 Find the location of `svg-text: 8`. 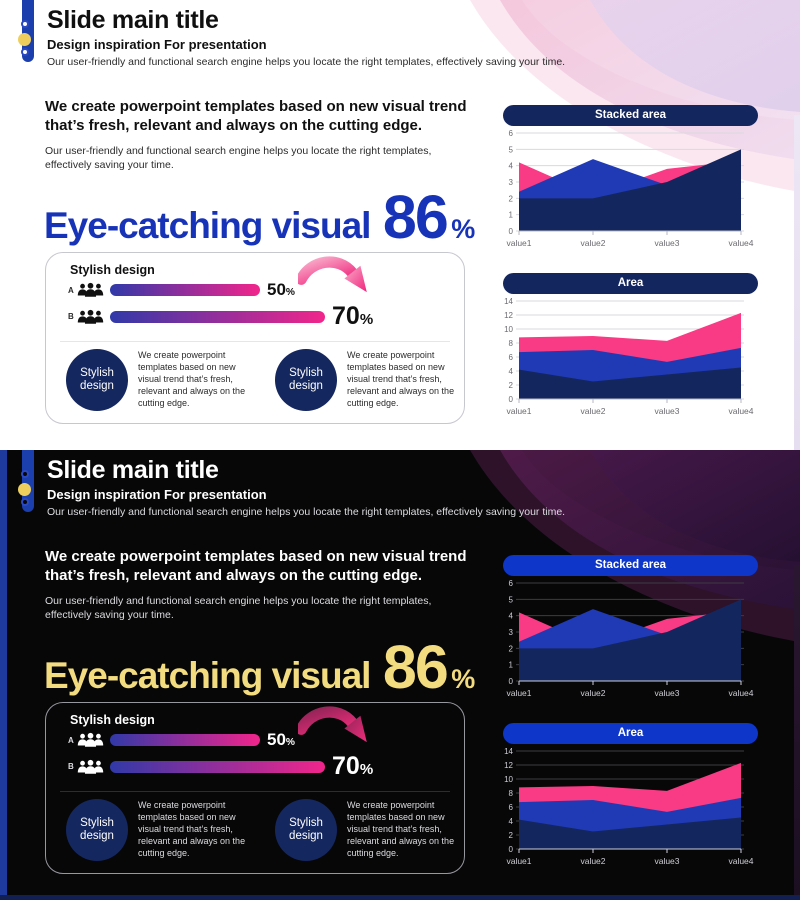

svg-text: 8 is located at coordinates (511, 343).